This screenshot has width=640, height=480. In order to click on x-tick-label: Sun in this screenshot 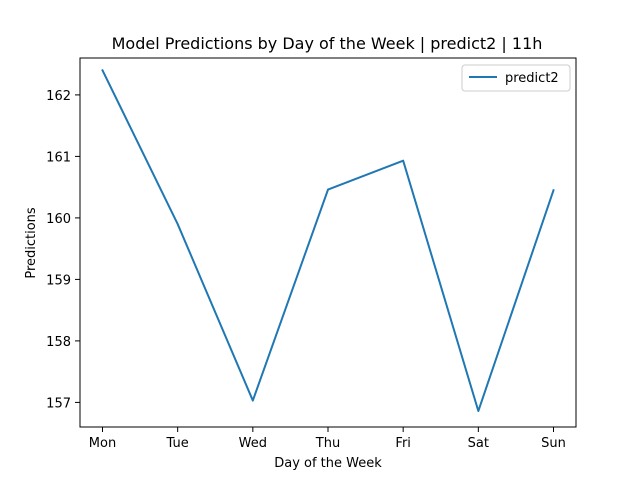, I will do `click(553, 443)`.